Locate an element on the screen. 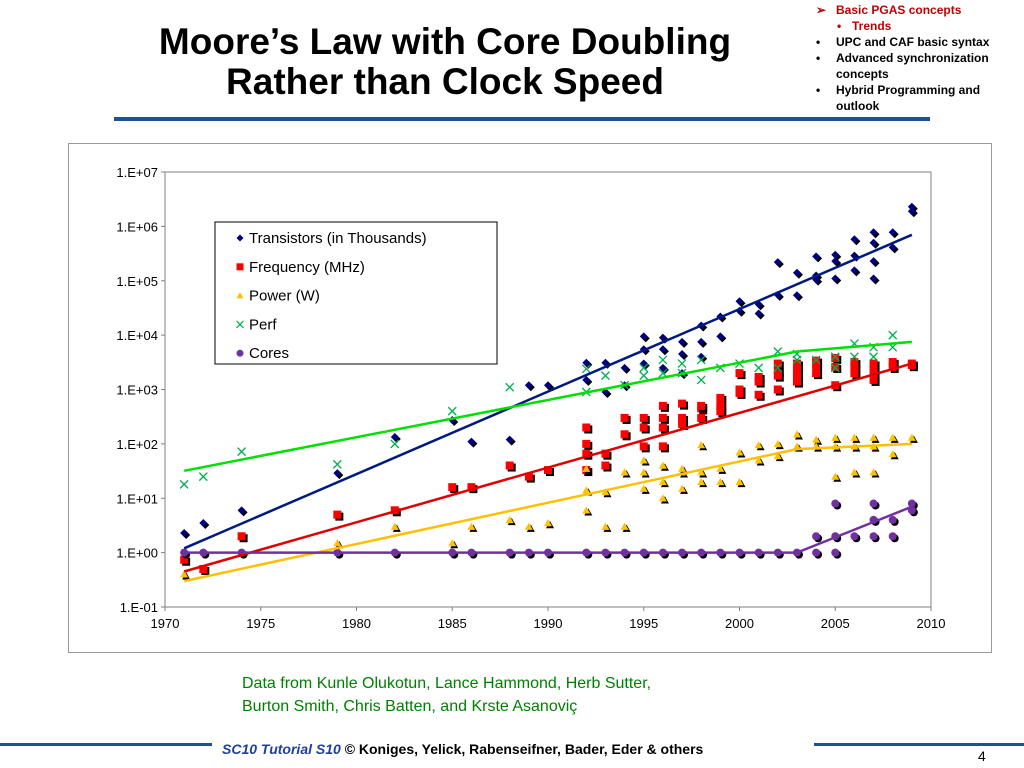  legend-label: Cores is located at coordinates (269, 353).